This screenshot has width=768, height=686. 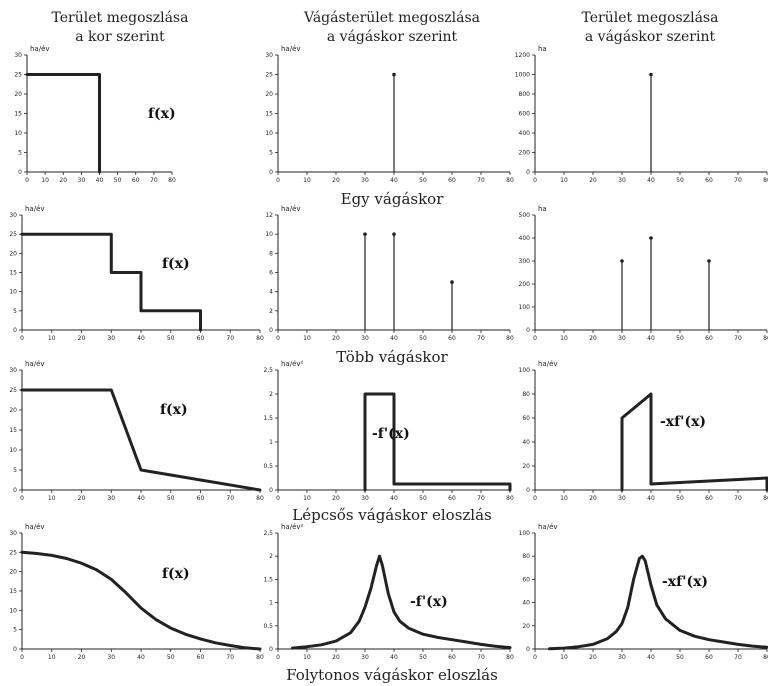 What do you see at coordinates (641, 114) in the screenshot?
I see `panel-r1c3: 0 200 400 600 800 1000 1200 0 10 20 30 40 50 60 70 80 ha` at bounding box center [641, 114].